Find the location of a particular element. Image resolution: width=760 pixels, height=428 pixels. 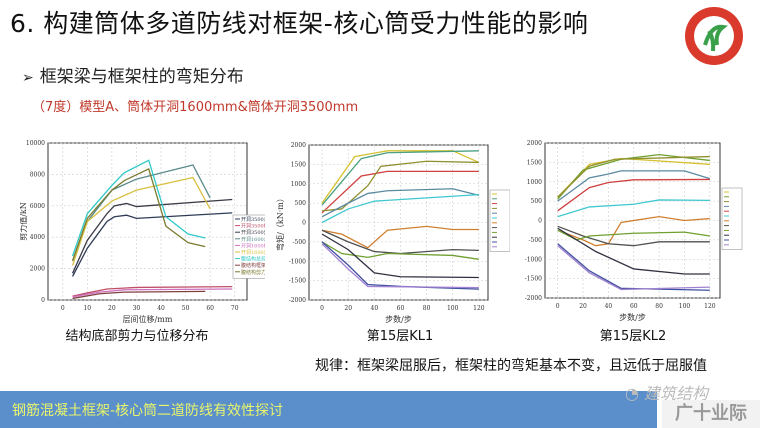

university-logo is located at coordinates (714, 36).